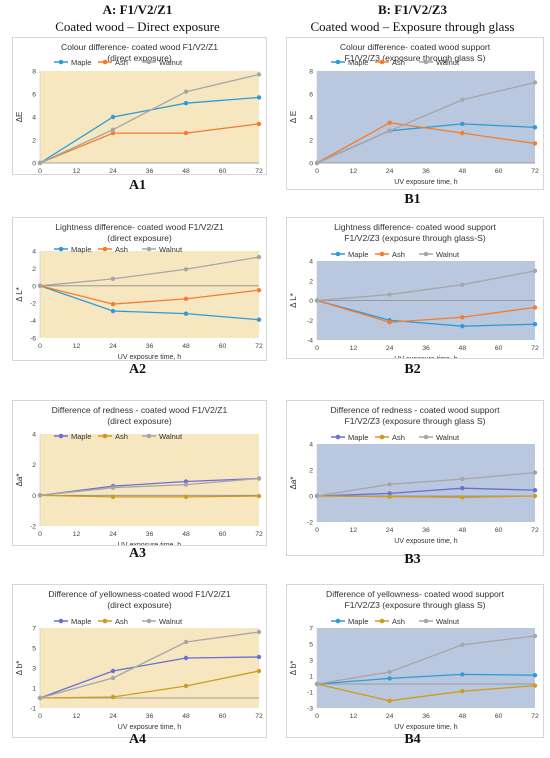  I want to click on y-axis-label: Δ b*, so click(293, 668).